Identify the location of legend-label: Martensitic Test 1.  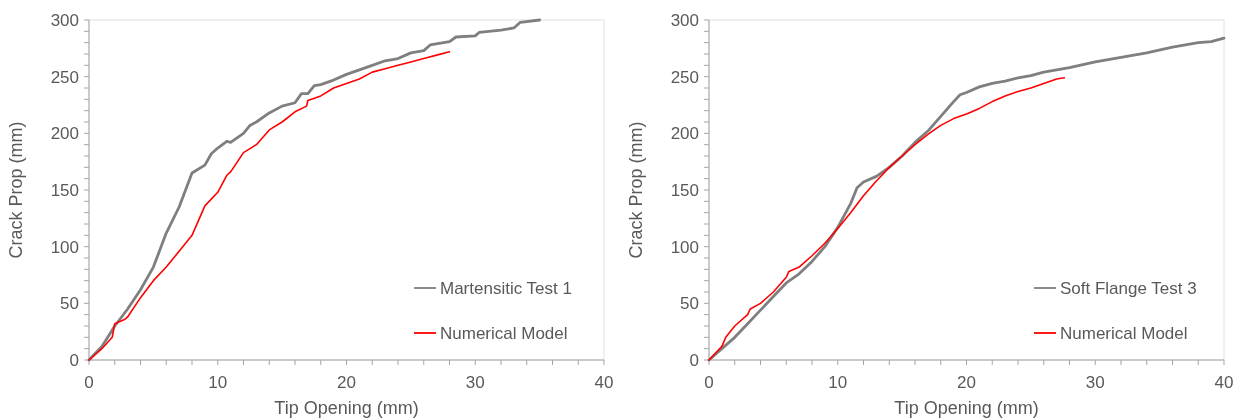
(506, 288).